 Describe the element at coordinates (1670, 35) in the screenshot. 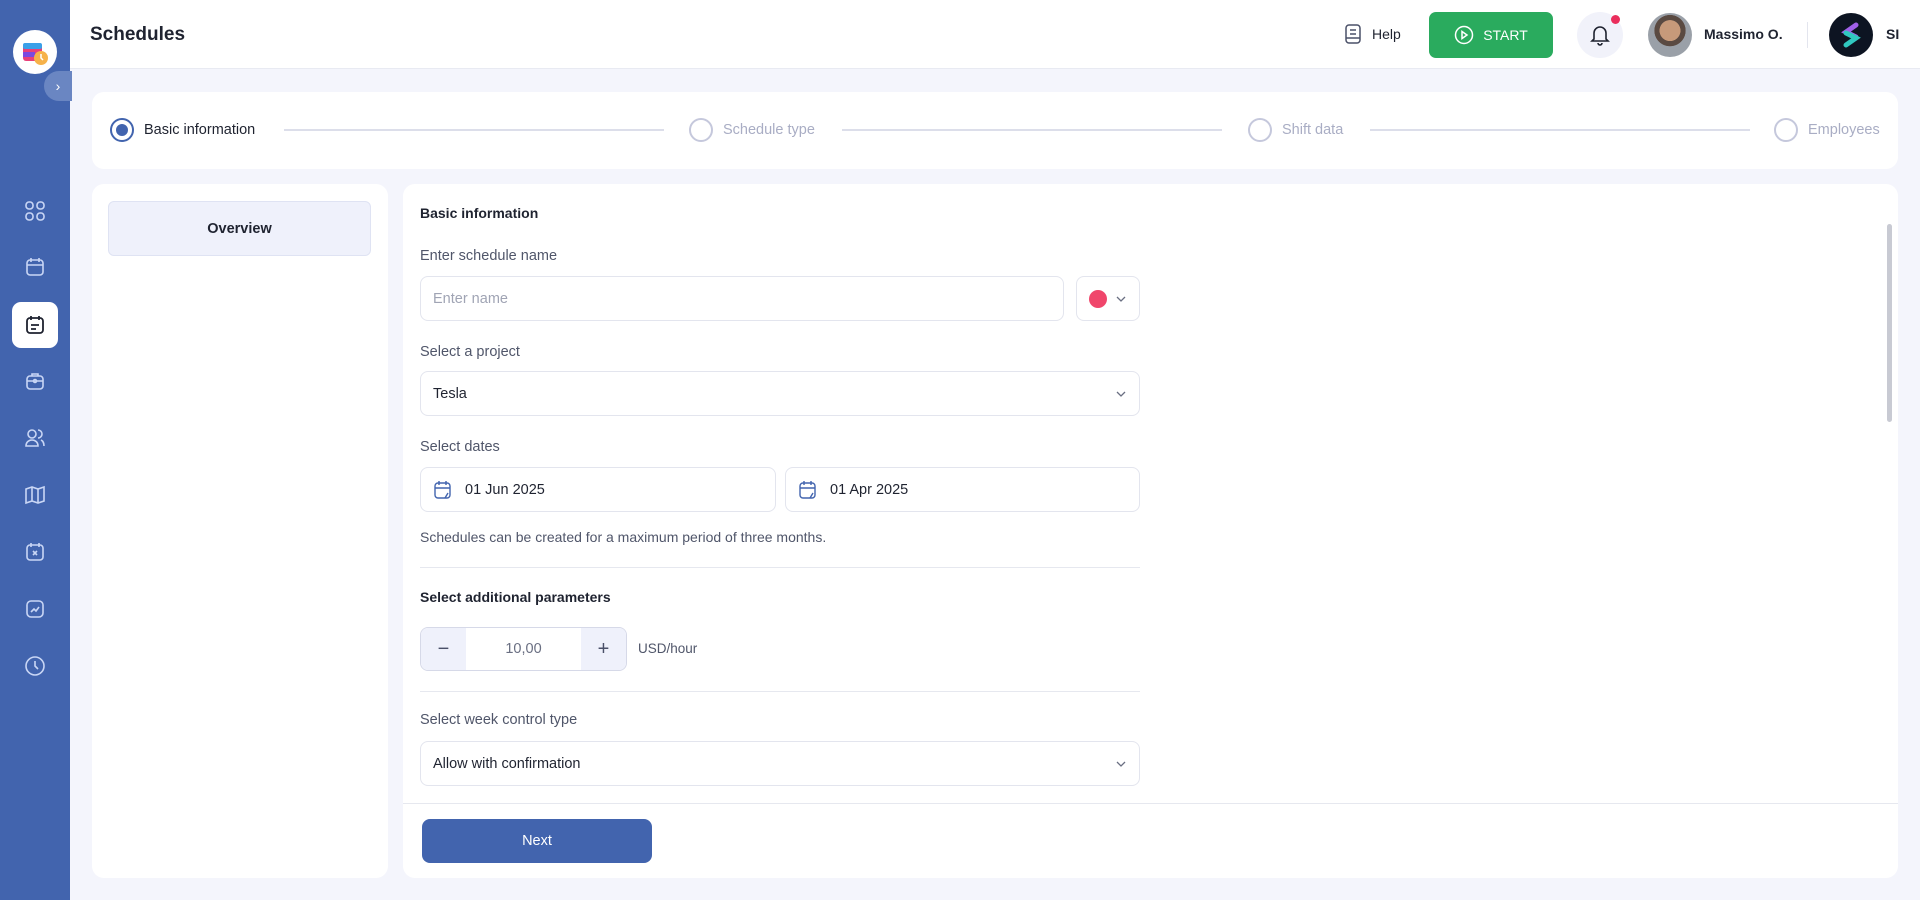

I see `user-avatar` at that location.